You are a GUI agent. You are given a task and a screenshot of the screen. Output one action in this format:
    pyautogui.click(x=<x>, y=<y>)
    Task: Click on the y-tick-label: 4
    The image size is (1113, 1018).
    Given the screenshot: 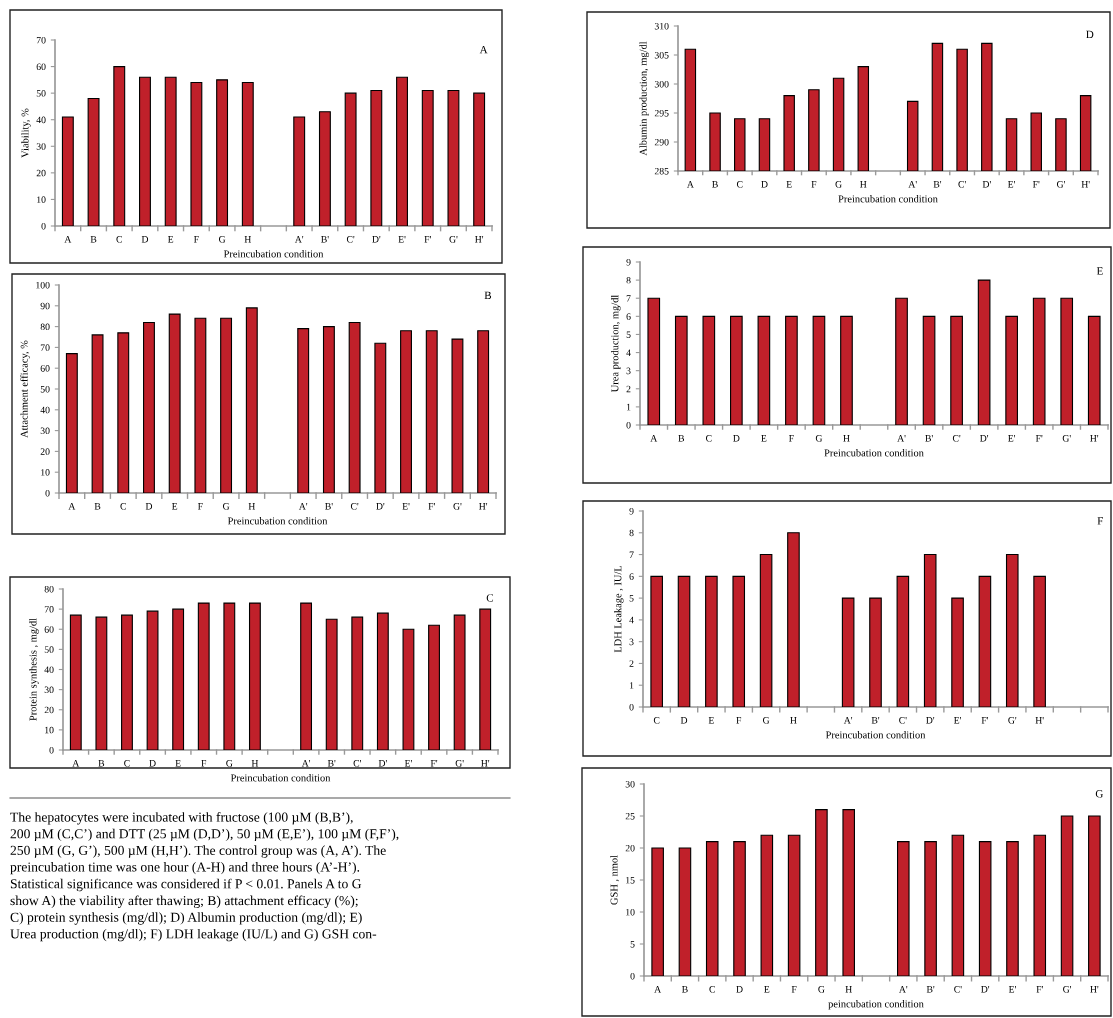 What is the action you would take?
    pyautogui.click(x=631, y=620)
    